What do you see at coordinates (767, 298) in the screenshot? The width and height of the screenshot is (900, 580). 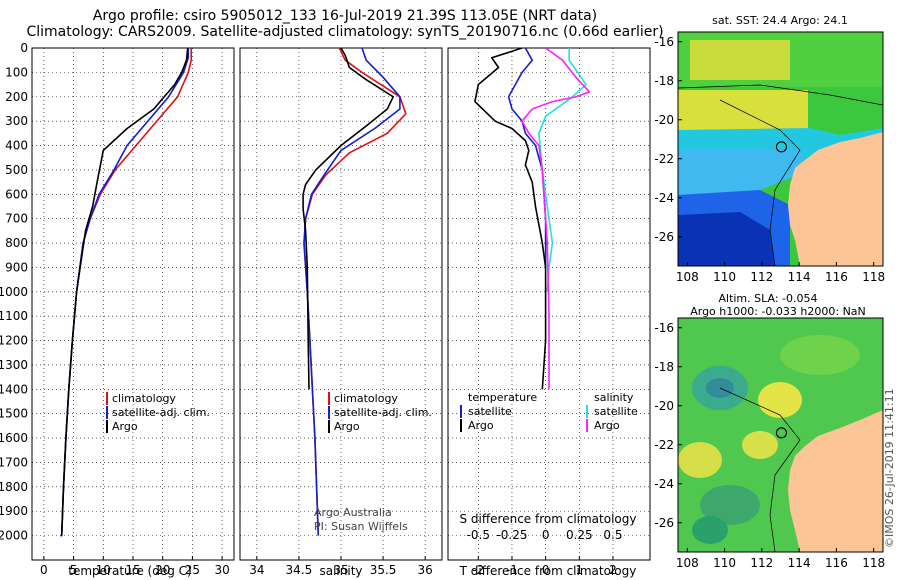 I see `sla-map-title1: Altim. SLA: -0.054` at bounding box center [767, 298].